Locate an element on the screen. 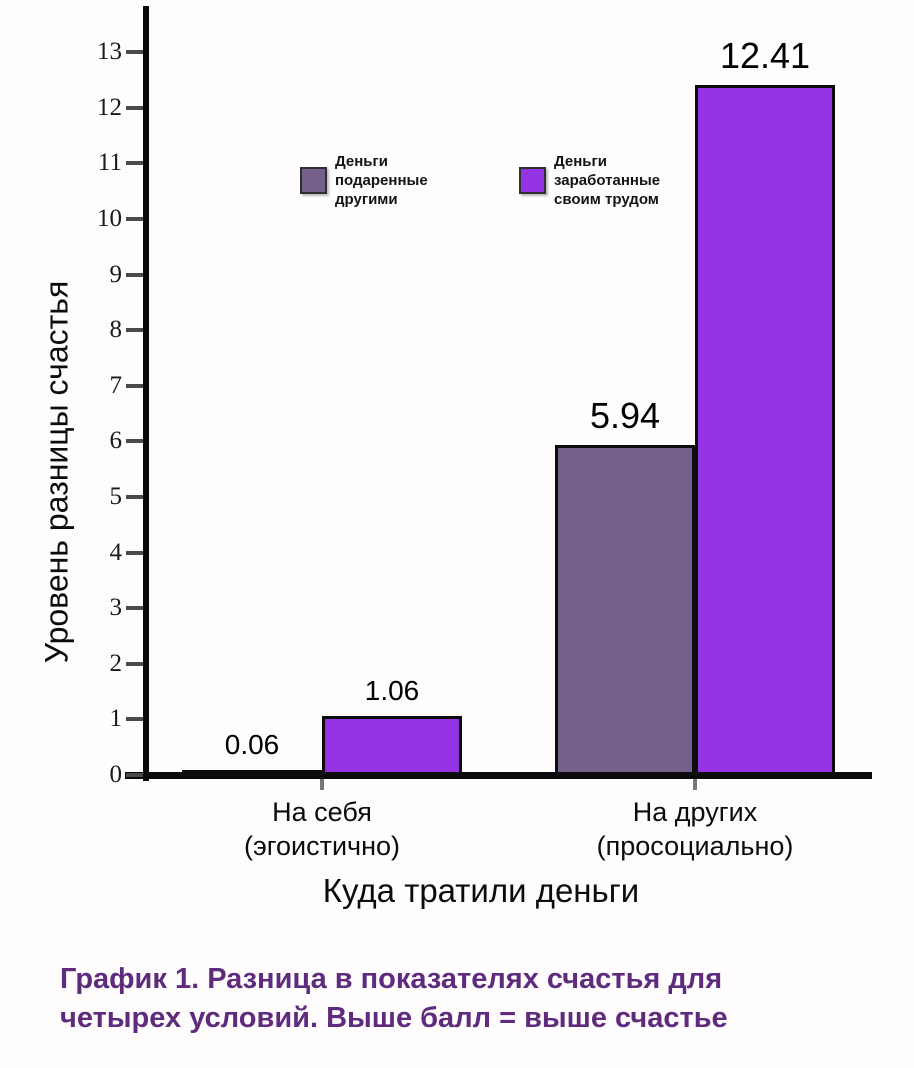 The height and width of the screenshot is (1068, 914). legend-item: Деньги подаренные другими is located at coordinates (387, 180).